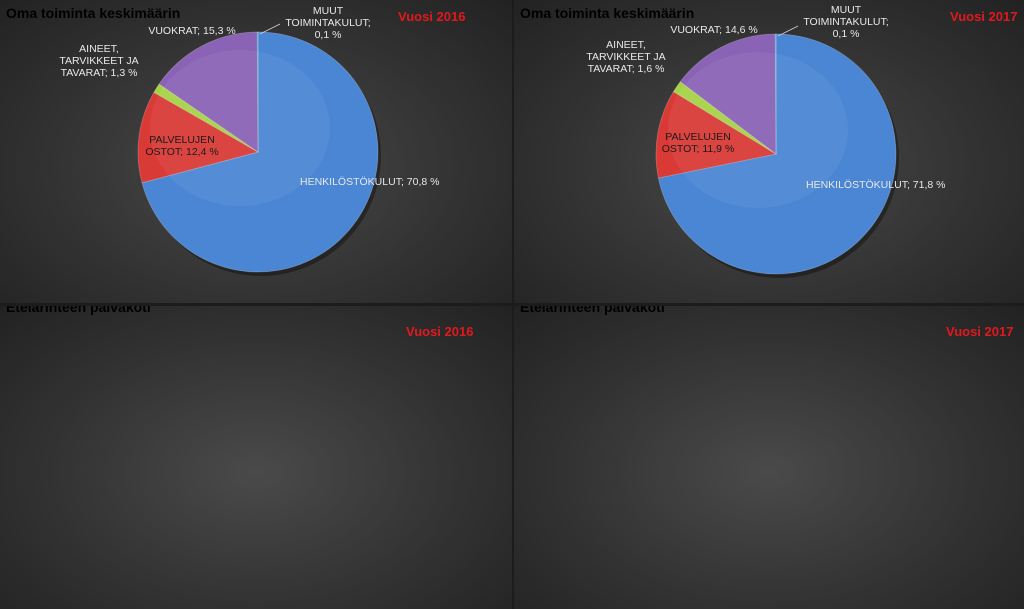  What do you see at coordinates (369, 182) in the screenshot?
I see `slice-label-0: HENKILÖSTÖKULUT; 70,8 %` at bounding box center [369, 182].